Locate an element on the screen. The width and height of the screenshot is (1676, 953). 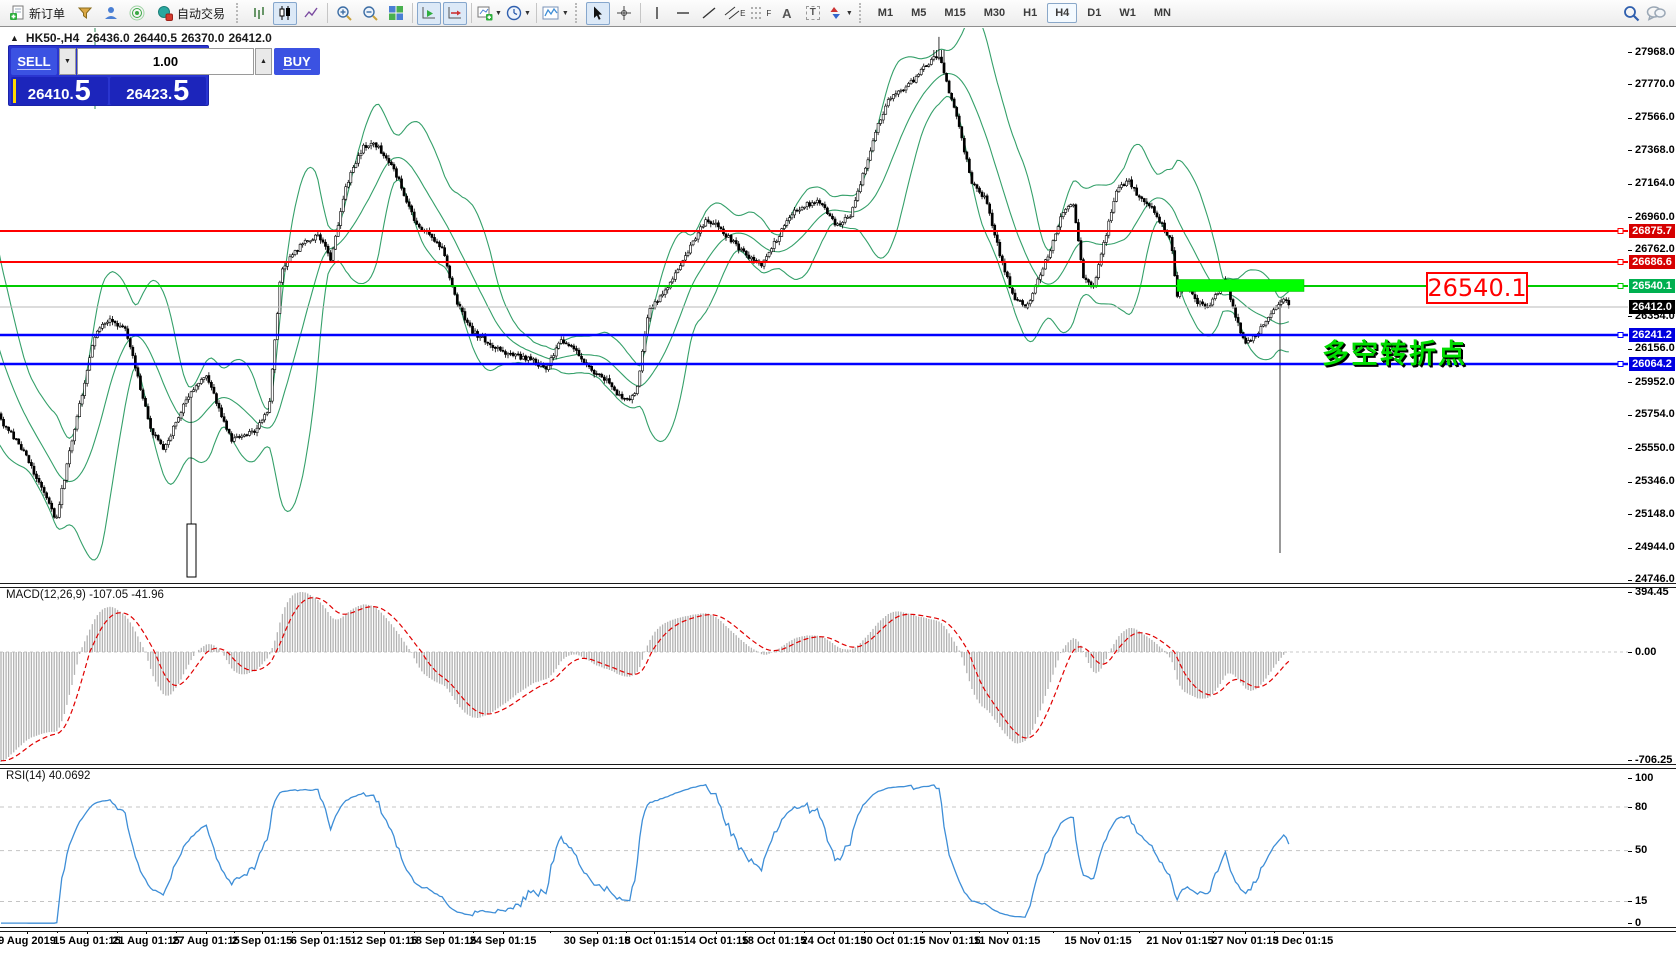
crosshair-icon is located at coordinates (623, 13).